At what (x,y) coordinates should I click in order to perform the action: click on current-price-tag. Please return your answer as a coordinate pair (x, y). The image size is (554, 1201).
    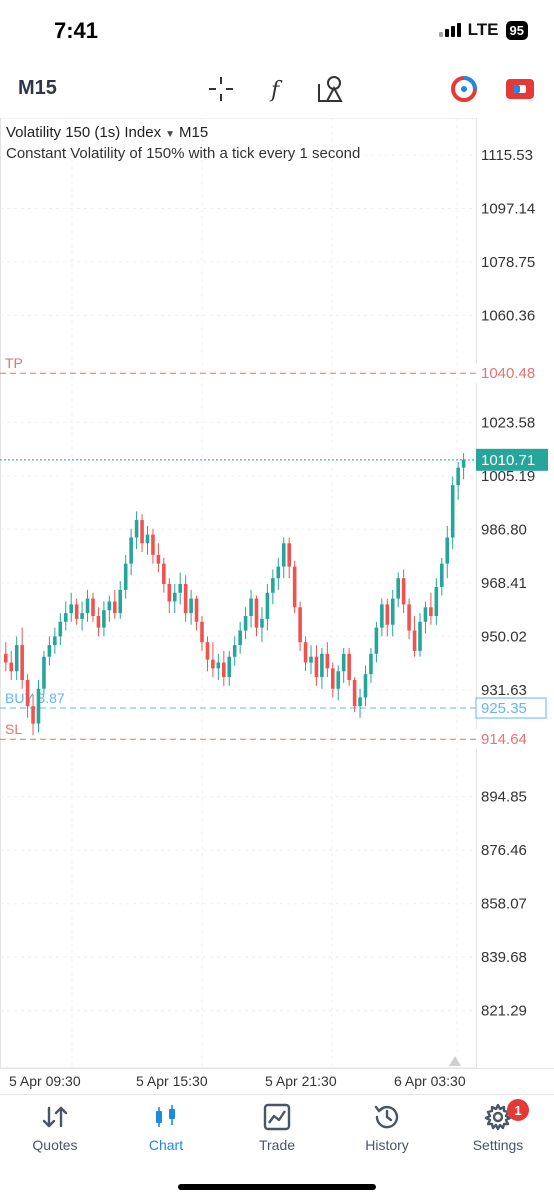
    Looking at the image, I should click on (512, 459).